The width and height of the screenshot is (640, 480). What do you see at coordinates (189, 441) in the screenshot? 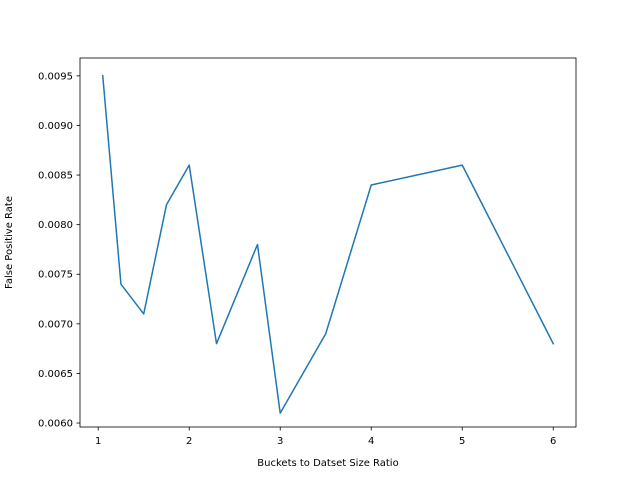
I see `x-tick-label: 2` at bounding box center [189, 441].